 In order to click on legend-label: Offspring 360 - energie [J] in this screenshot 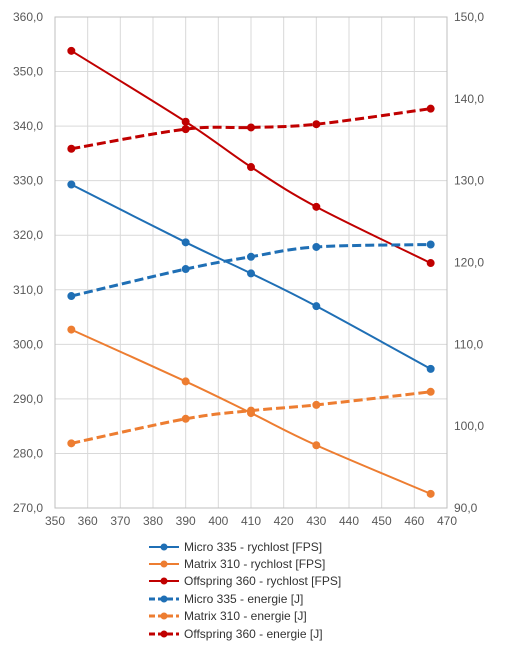, I will do `click(253, 633)`.